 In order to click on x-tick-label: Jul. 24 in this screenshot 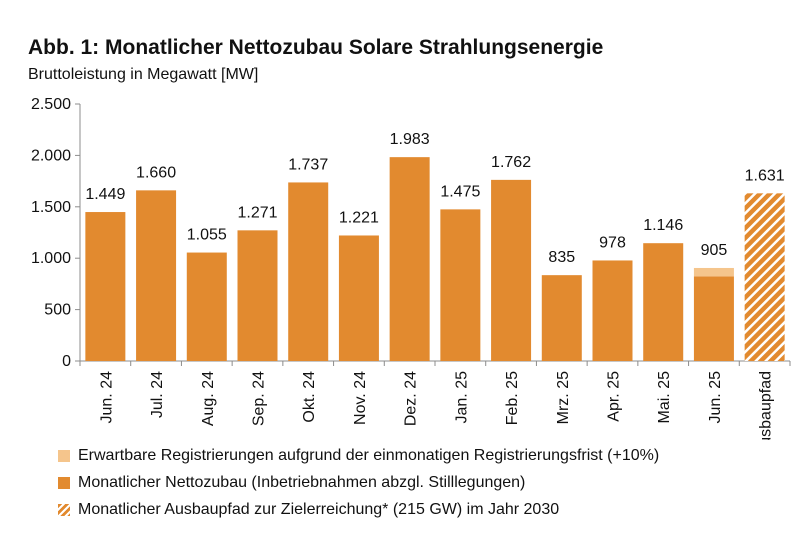, I will do `click(157, 394)`.